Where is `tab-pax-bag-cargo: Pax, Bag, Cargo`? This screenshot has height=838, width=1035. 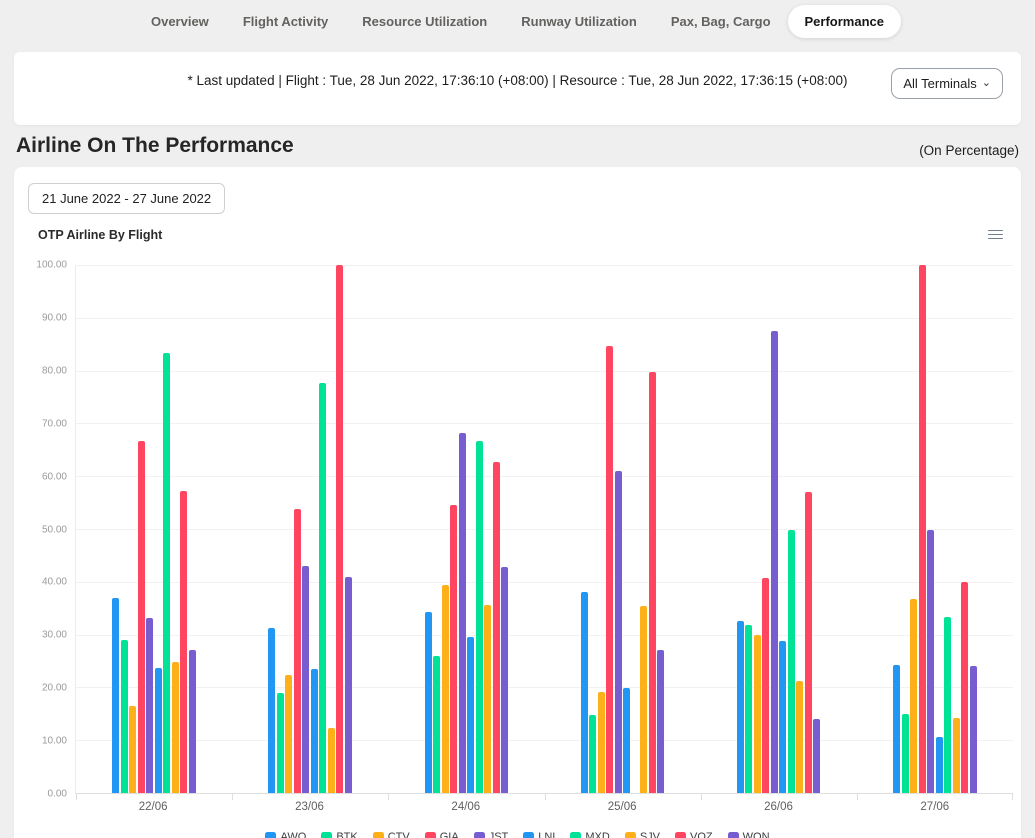
tab-pax-bag-cargo: Pax, Bag, Cargo is located at coordinates (720, 21).